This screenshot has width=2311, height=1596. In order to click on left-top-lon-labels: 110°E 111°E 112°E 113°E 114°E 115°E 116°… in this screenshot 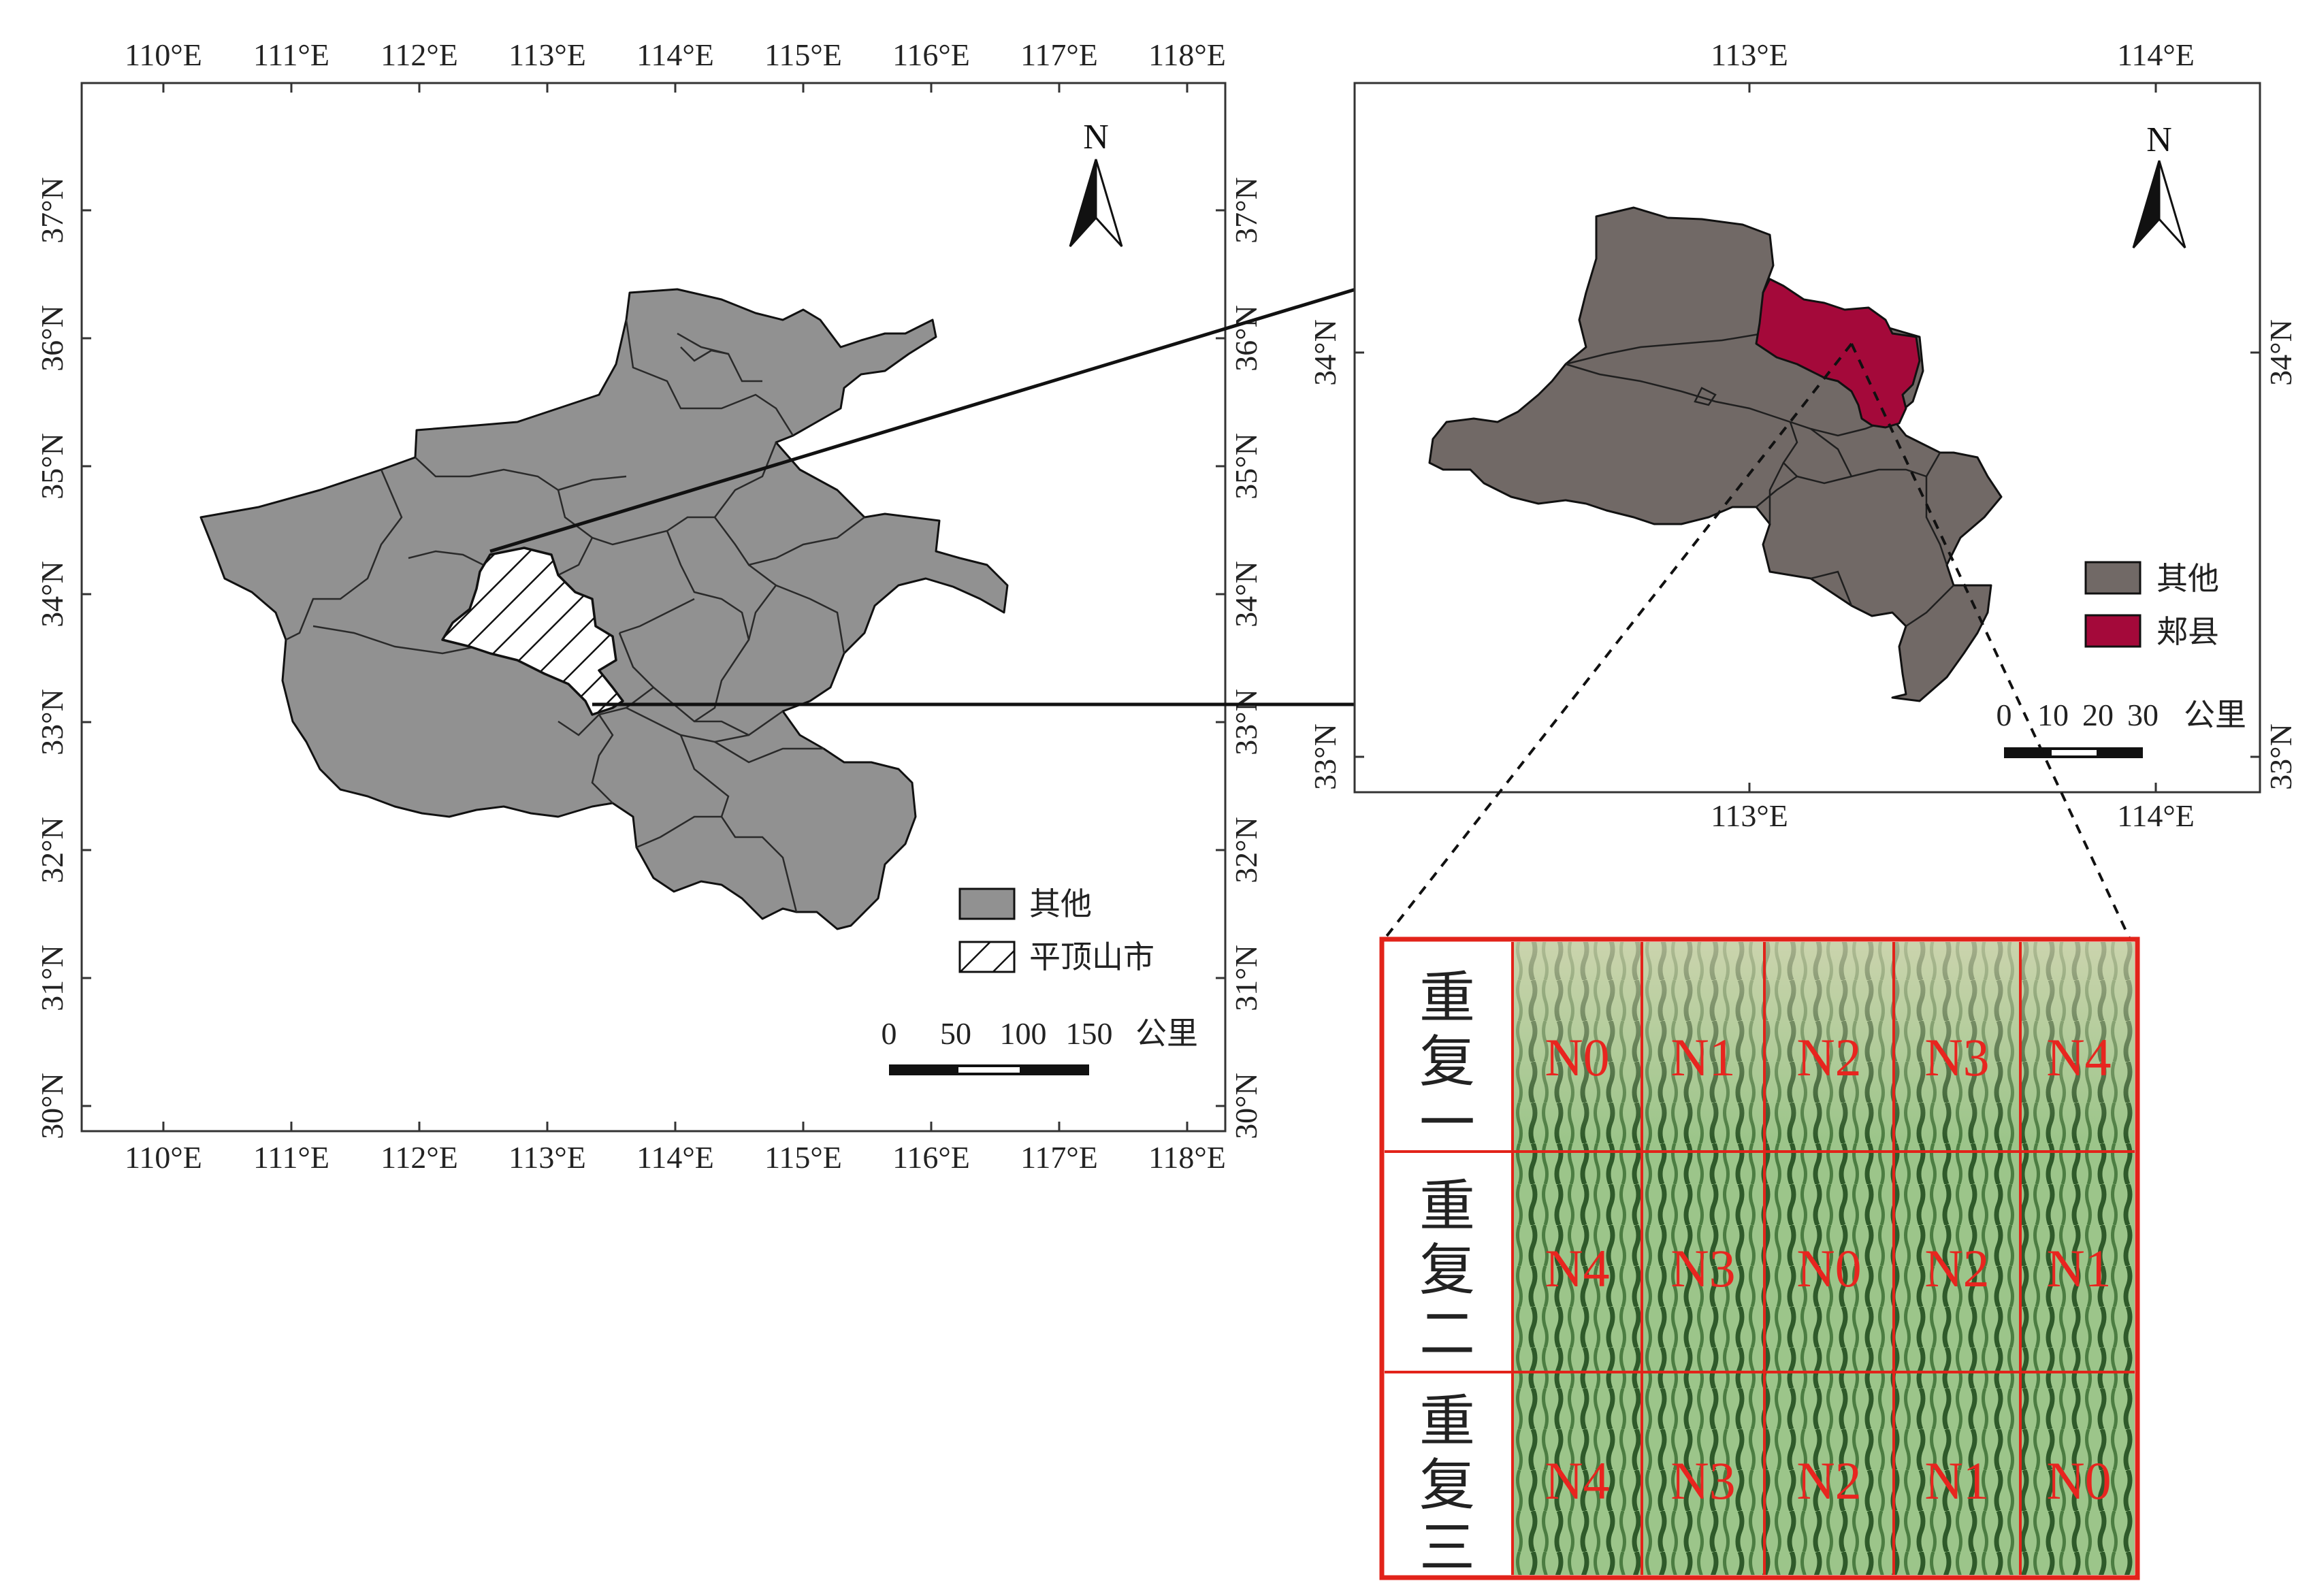, I will do `click(675, 55)`.